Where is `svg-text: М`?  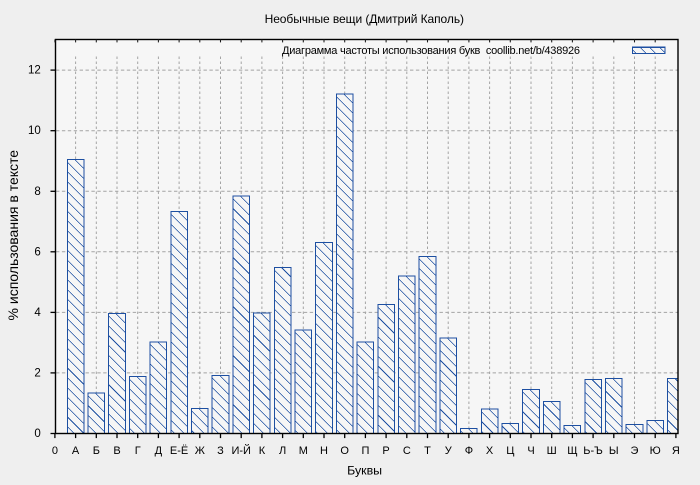 svg-text: М is located at coordinates (303, 451).